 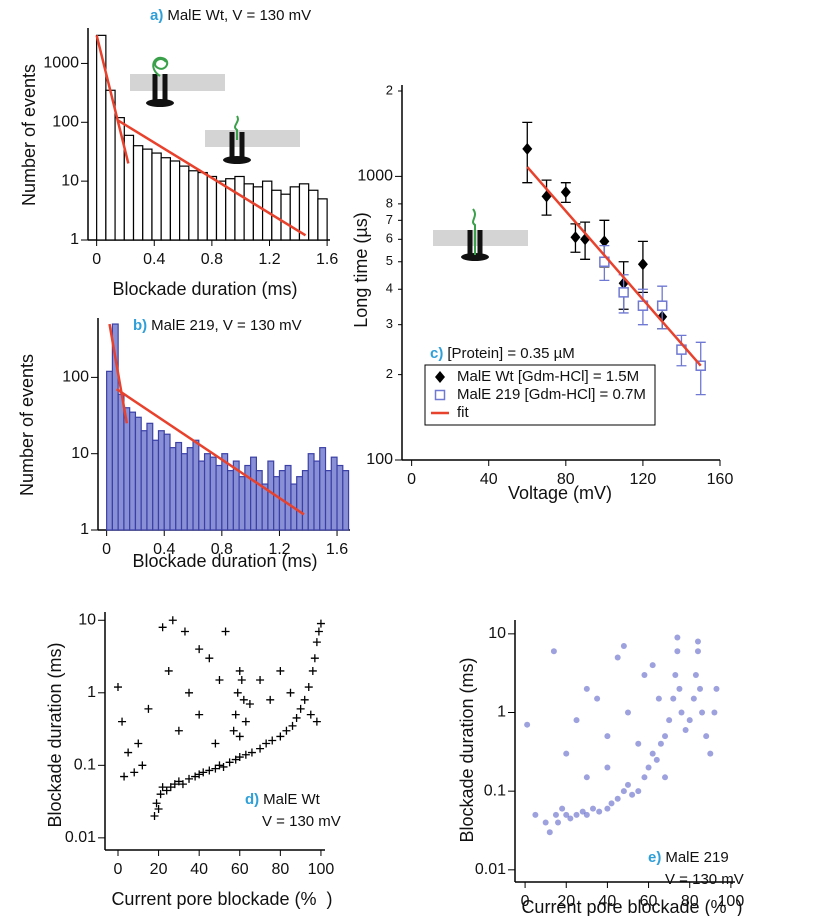 I want to click on panel-label: e), so click(x=654, y=857).